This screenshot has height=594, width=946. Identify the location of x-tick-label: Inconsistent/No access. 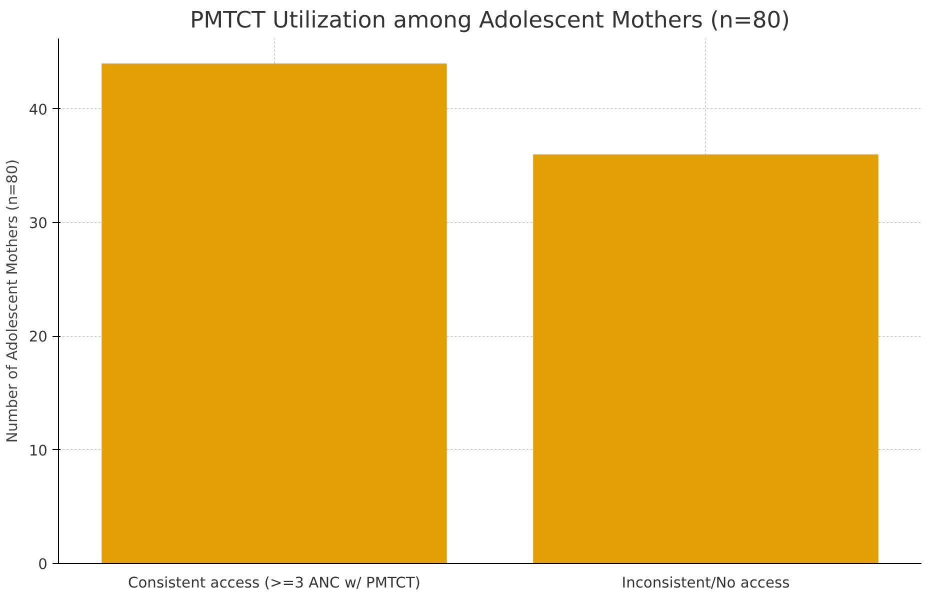
(706, 583).